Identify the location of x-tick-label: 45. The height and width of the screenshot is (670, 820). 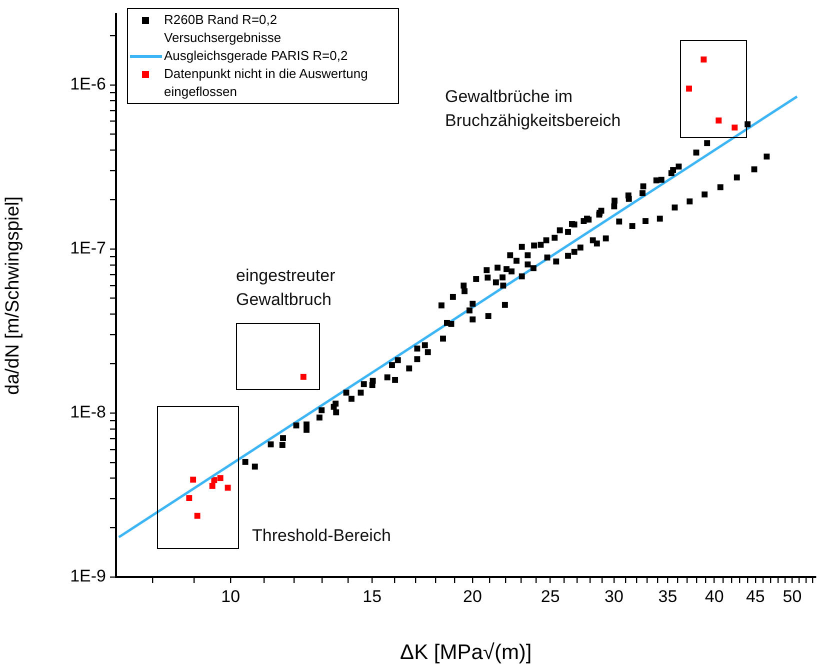
(755, 596).